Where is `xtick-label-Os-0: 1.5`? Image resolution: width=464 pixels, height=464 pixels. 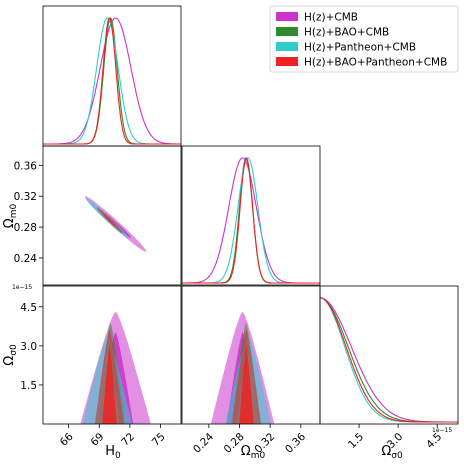 xtick-label-Os-0: 1.5 is located at coordinates (356, 441).